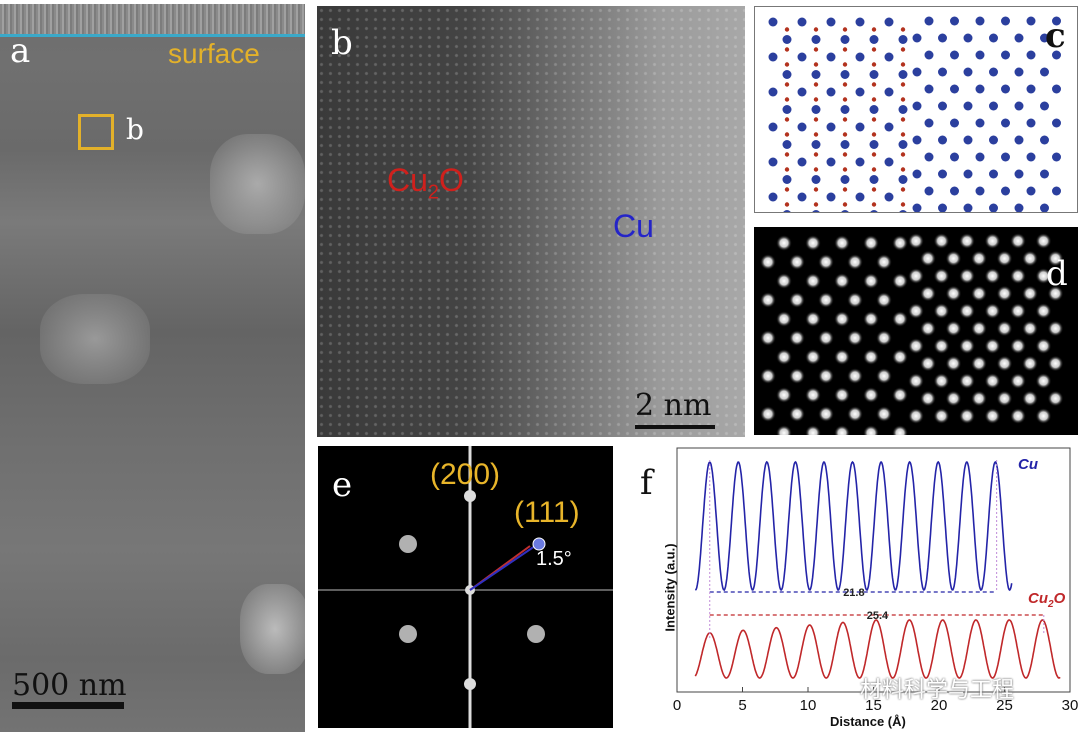  What do you see at coordinates (1055, 36) in the screenshot?
I see `panel-label-c: c` at bounding box center [1055, 36].